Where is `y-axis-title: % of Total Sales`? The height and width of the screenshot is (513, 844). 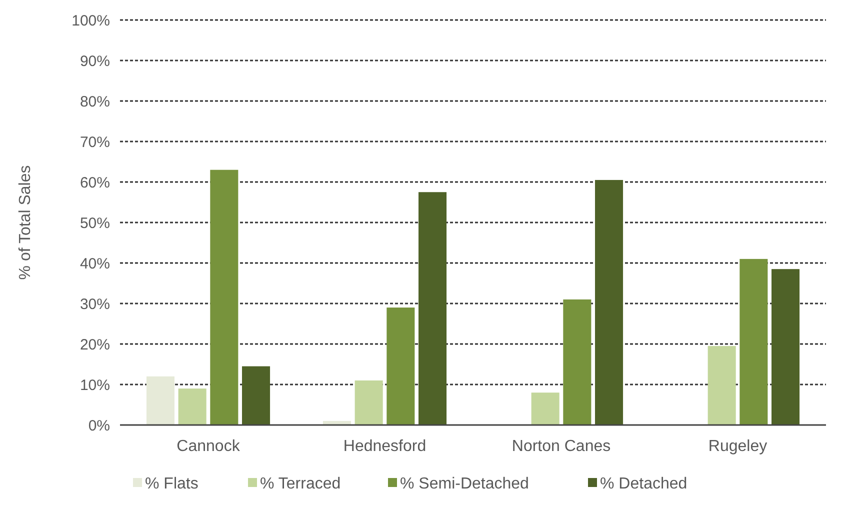
y-axis-title: % of Total Sales is located at coordinates (25, 222).